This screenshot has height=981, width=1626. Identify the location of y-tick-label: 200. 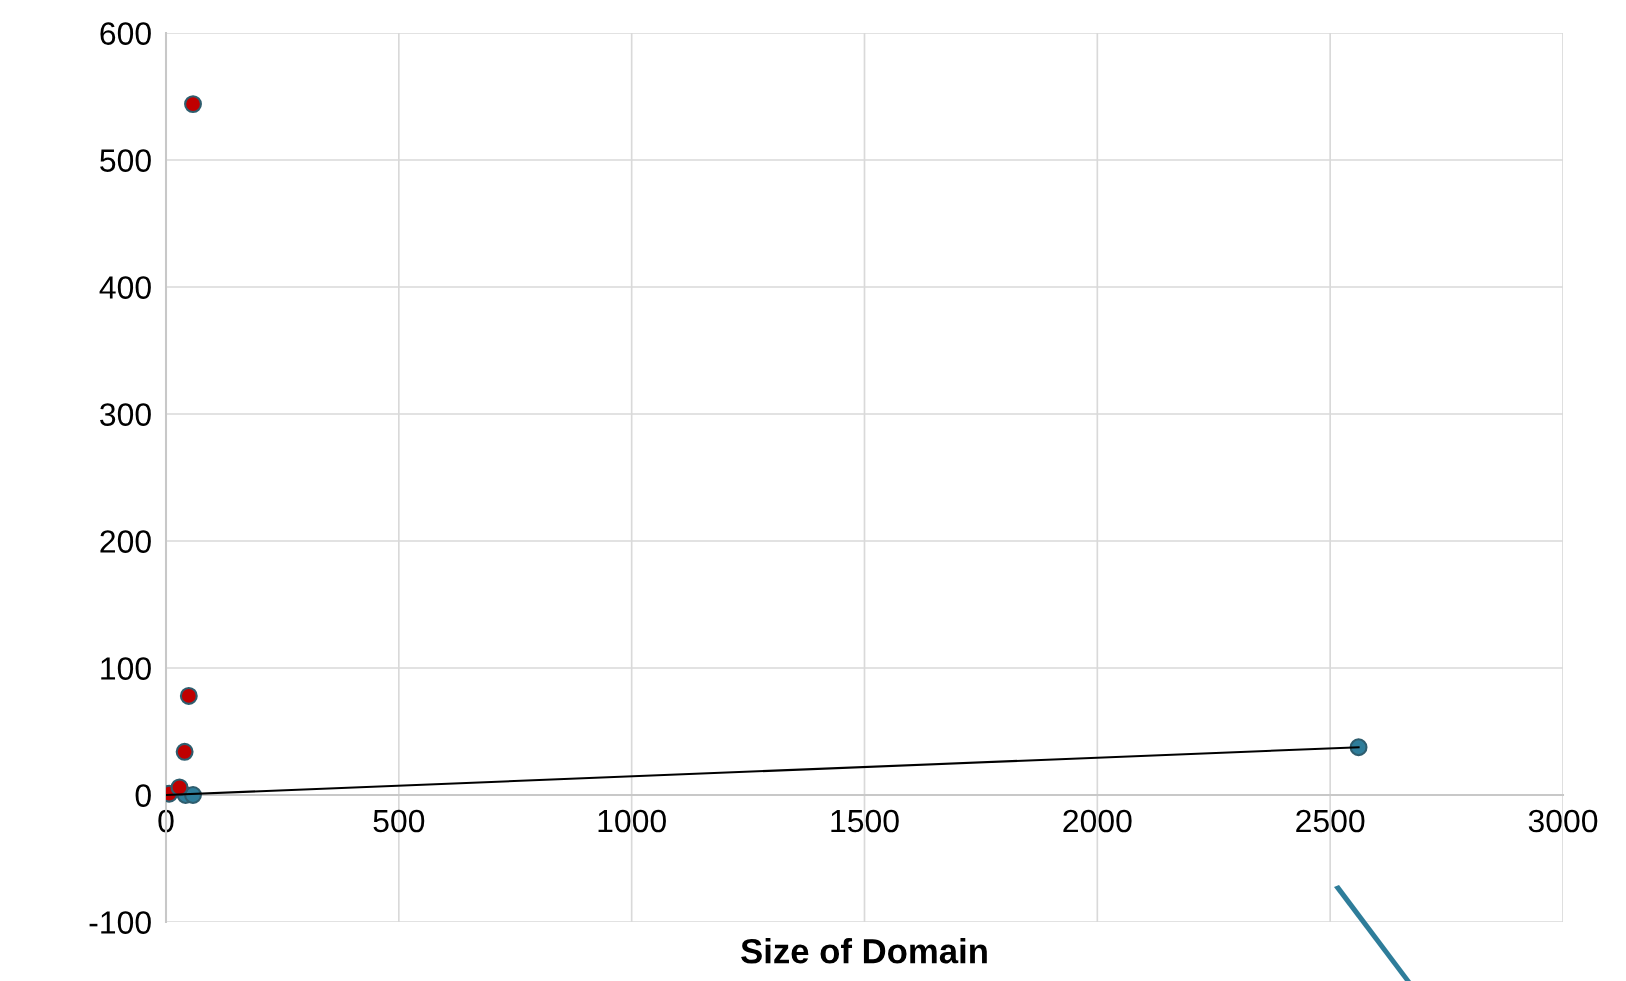
(125, 541).